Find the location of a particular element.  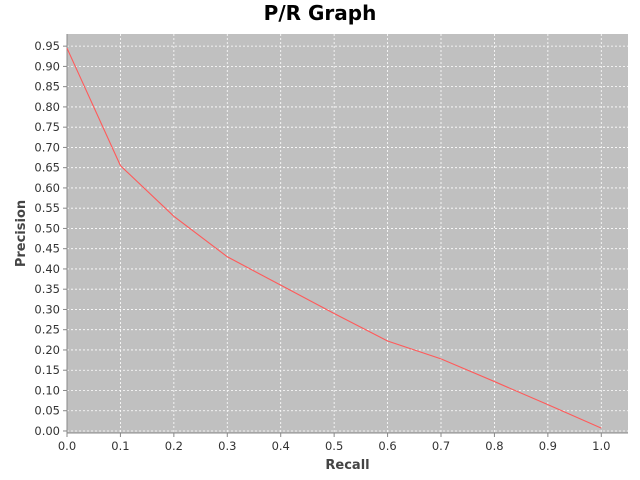

y-tick-label: 0.40 is located at coordinates (47, 269).